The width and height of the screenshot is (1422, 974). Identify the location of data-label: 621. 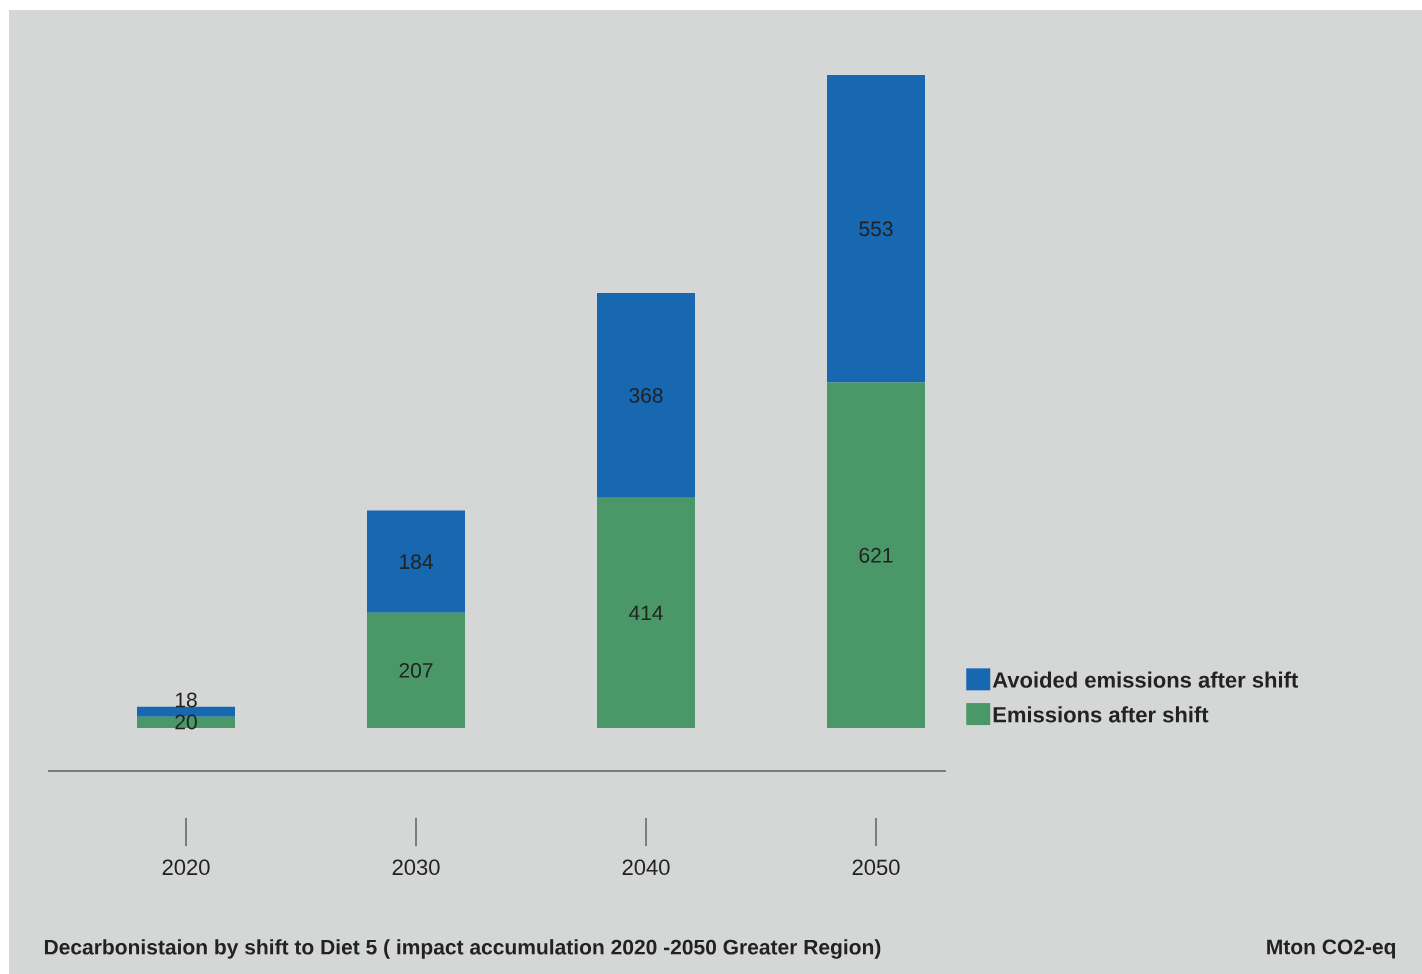
(876, 555).